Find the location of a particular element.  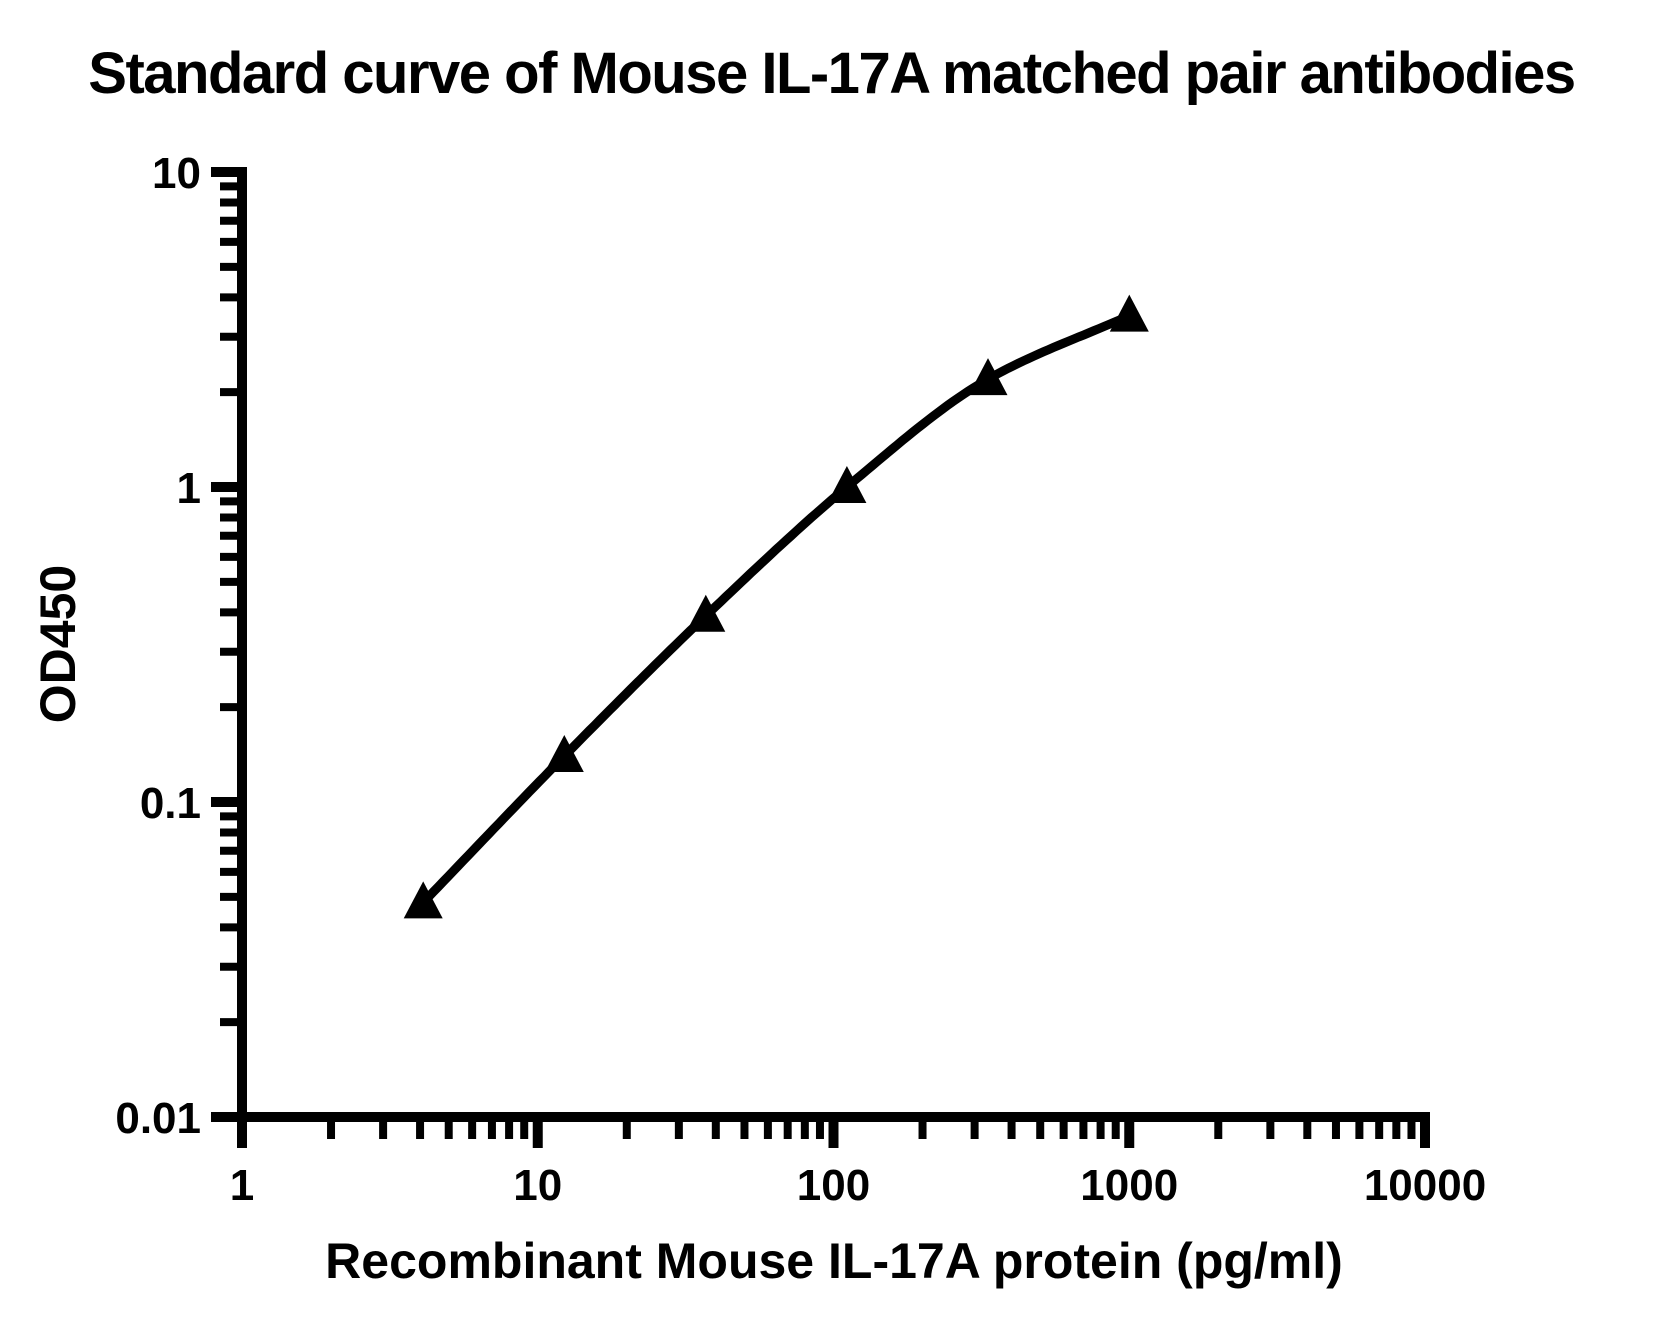

y-tick-label: 1 is located at coordinates (189, 488).